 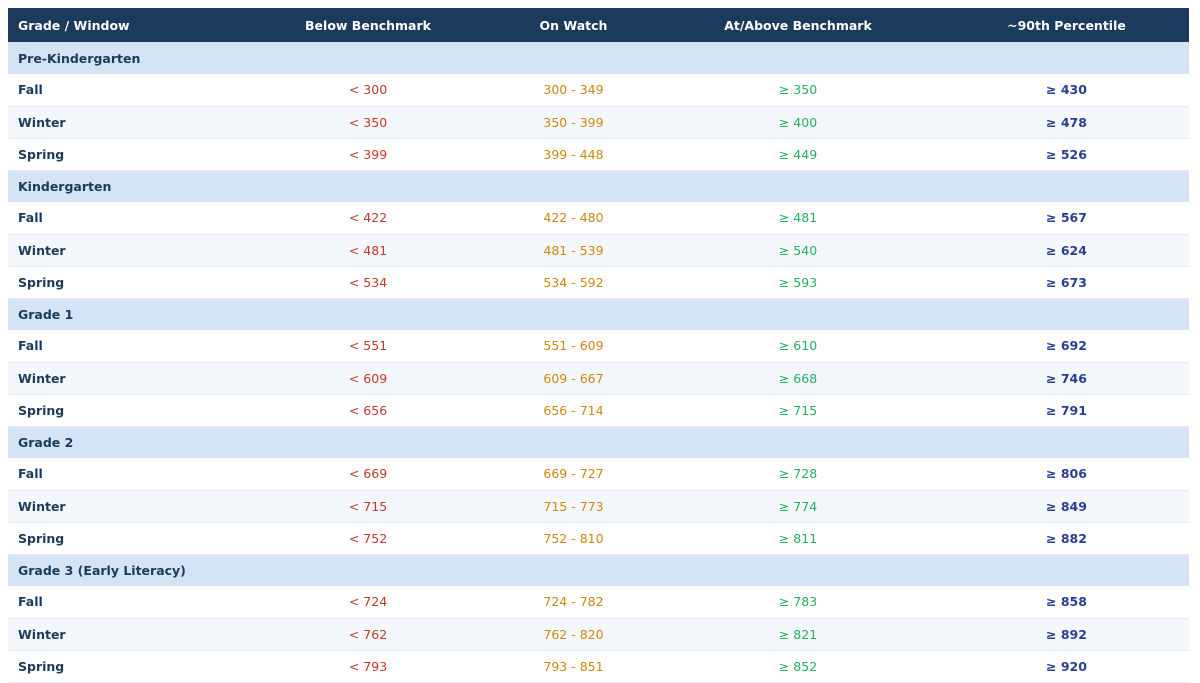 What do you see at coordinates (368, 378) in the screenshot?
I see `below-benchmark-cell: < 609` at bounding box center [368, 378].